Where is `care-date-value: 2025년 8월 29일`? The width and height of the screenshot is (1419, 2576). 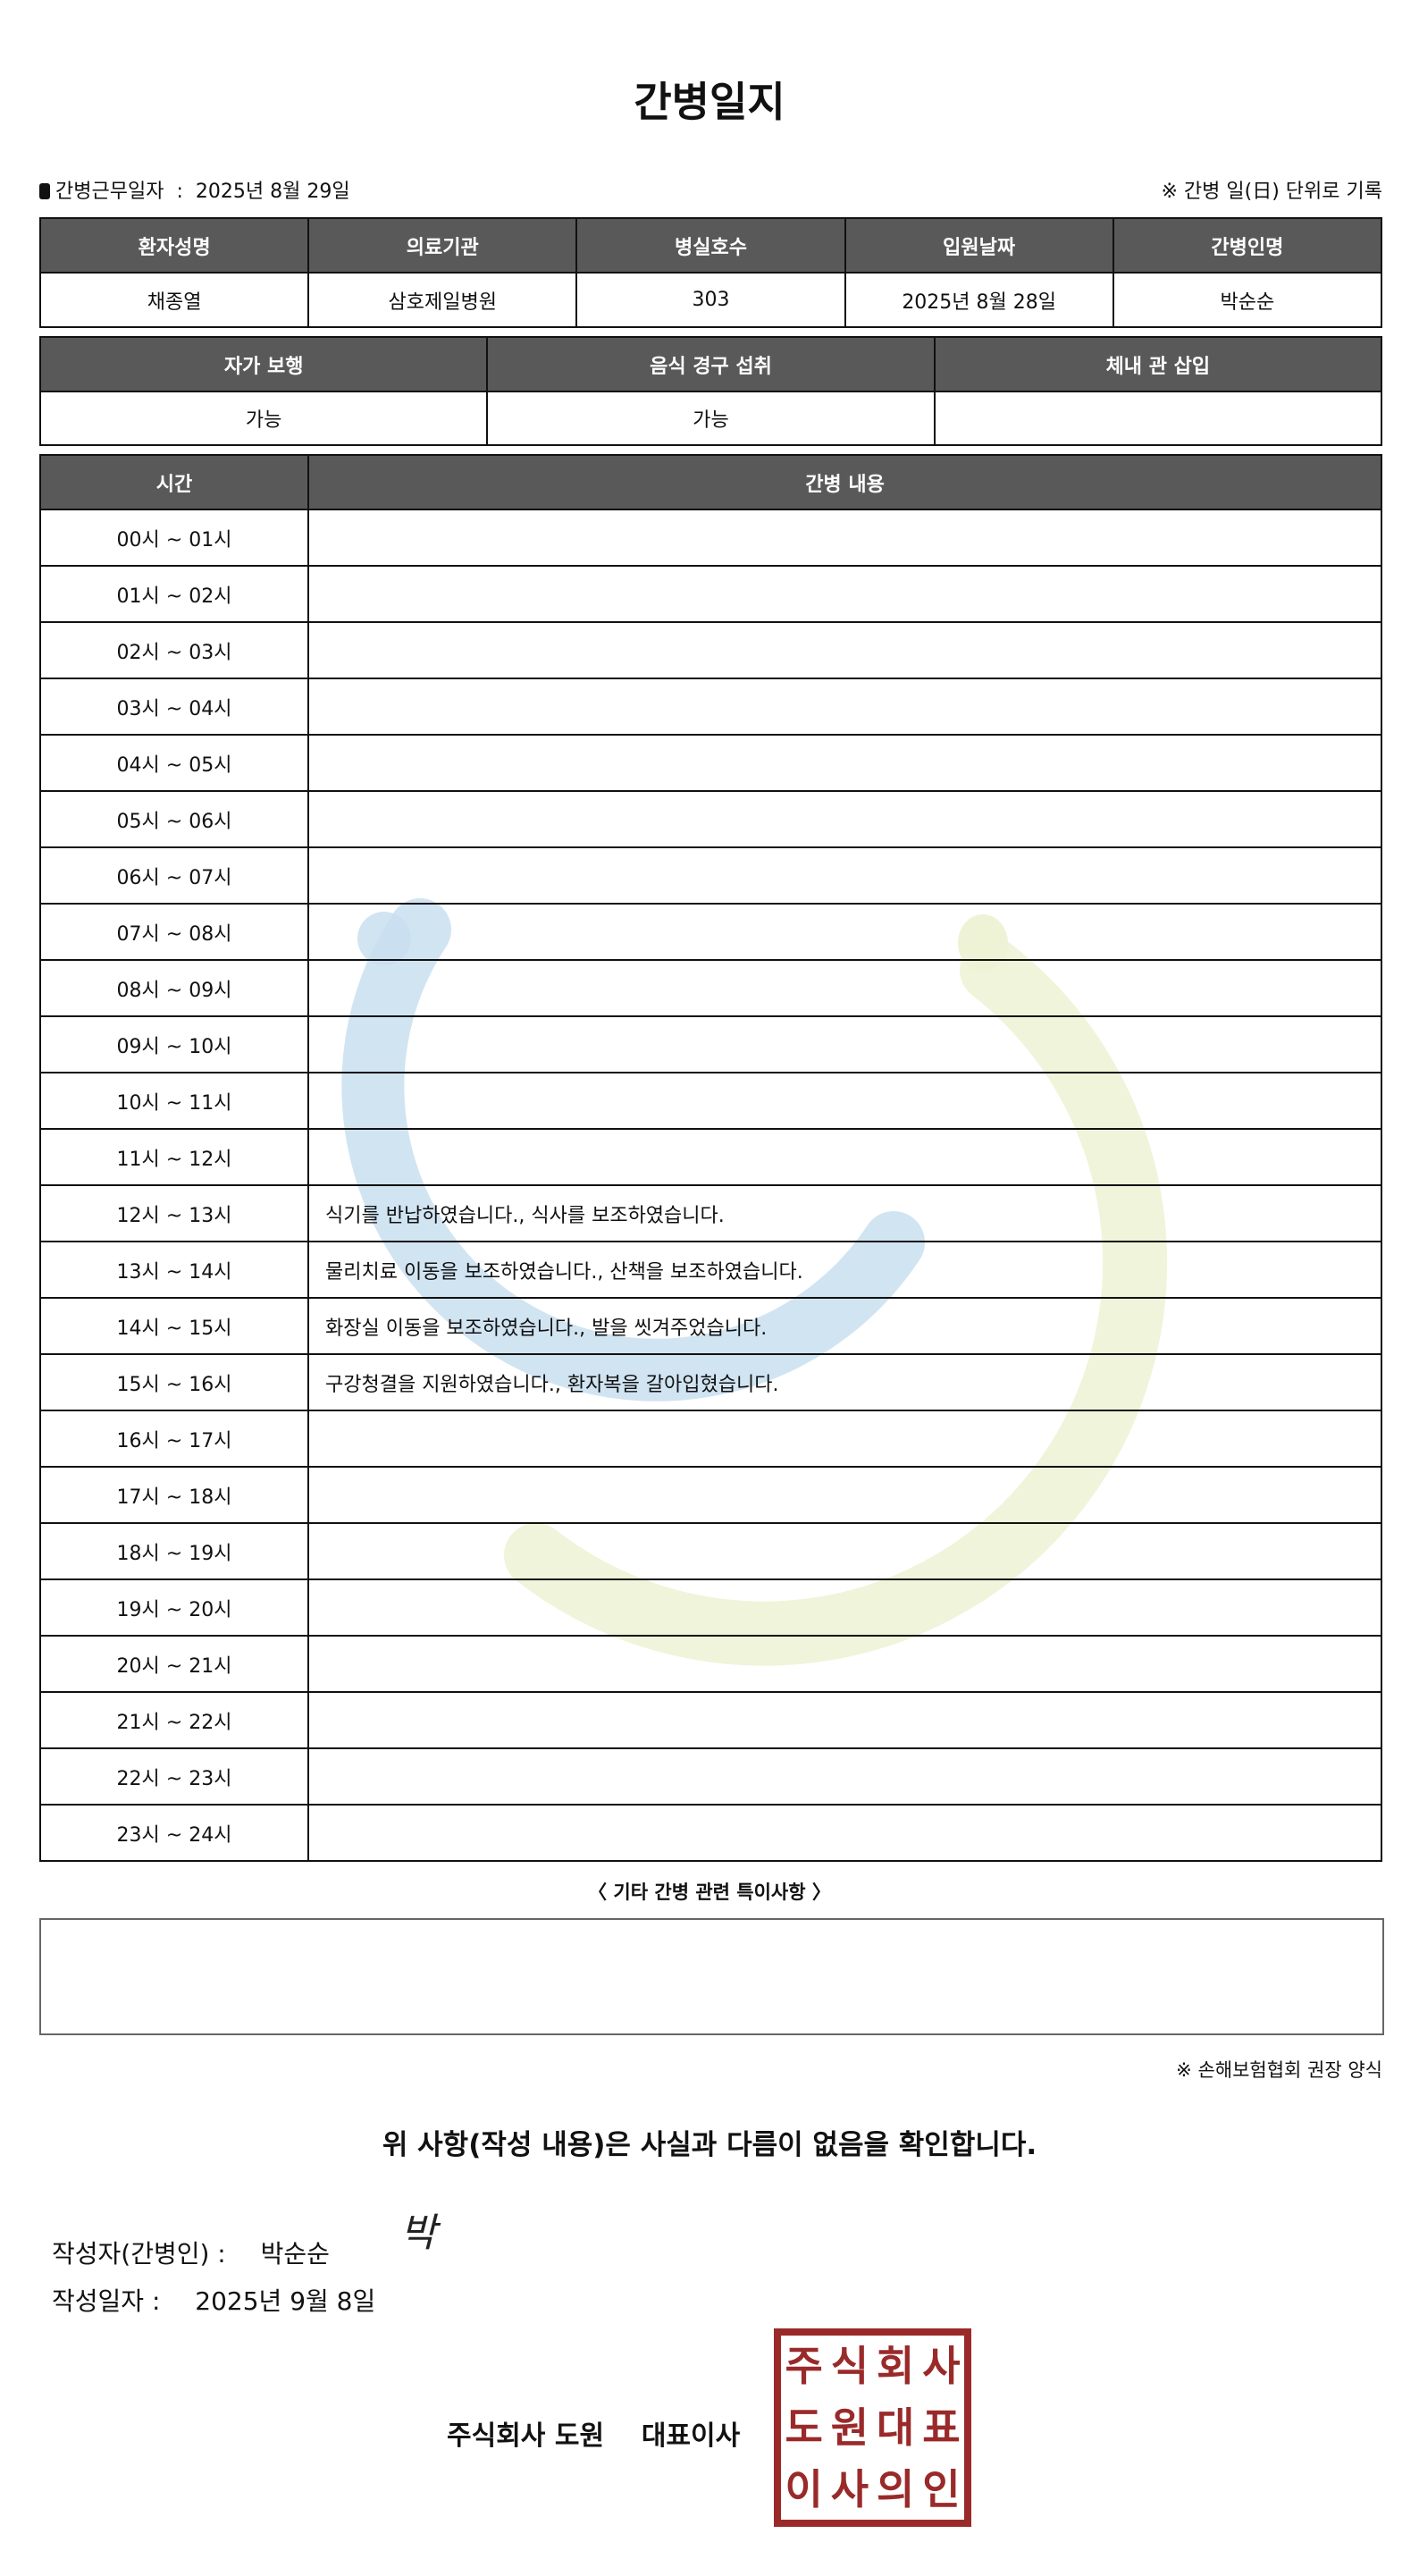
care-date-value: 2025년 8월 29일 is located at coordinates (273, 192).